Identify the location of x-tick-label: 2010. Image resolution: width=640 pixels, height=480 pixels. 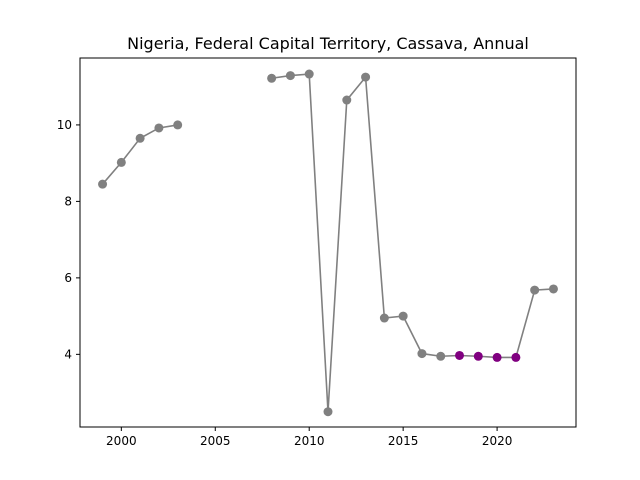
(309, 441).